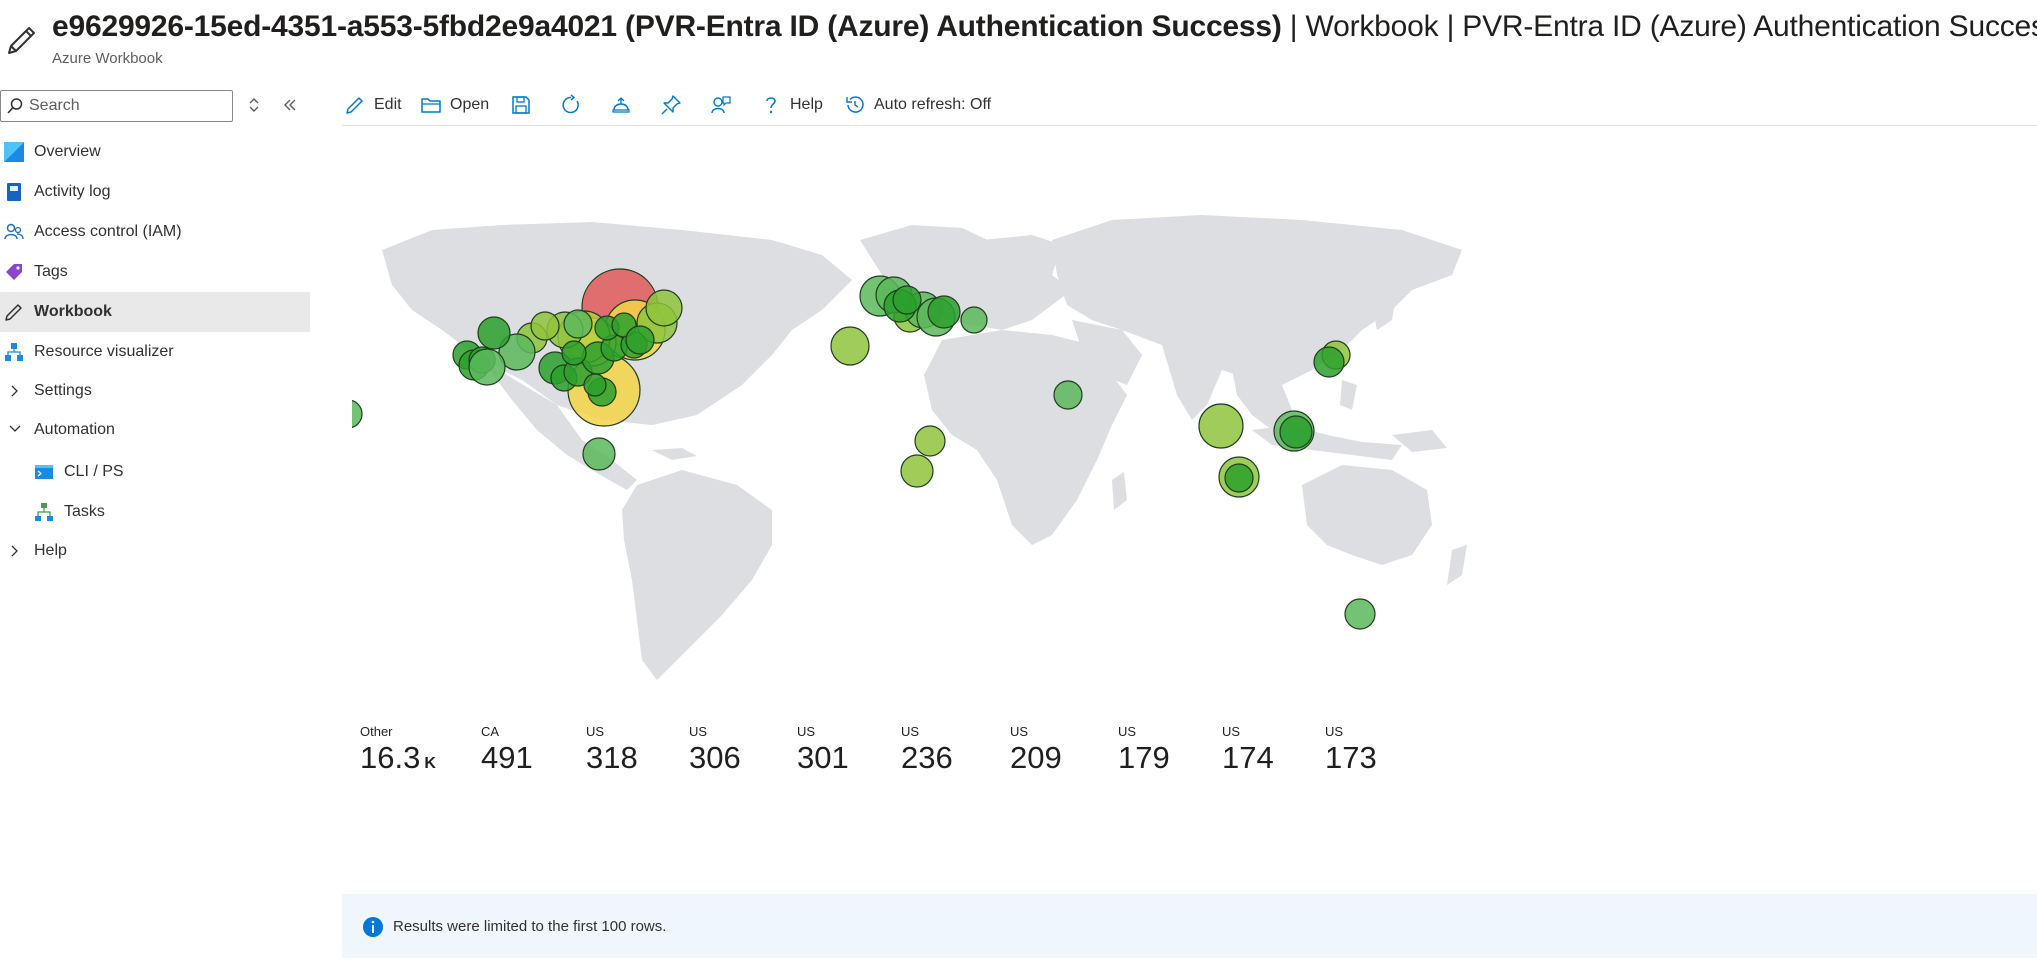 The width and height of the screenshot is (2037, 975). I want to click on location-tile: US 209, so click(1036, 750).